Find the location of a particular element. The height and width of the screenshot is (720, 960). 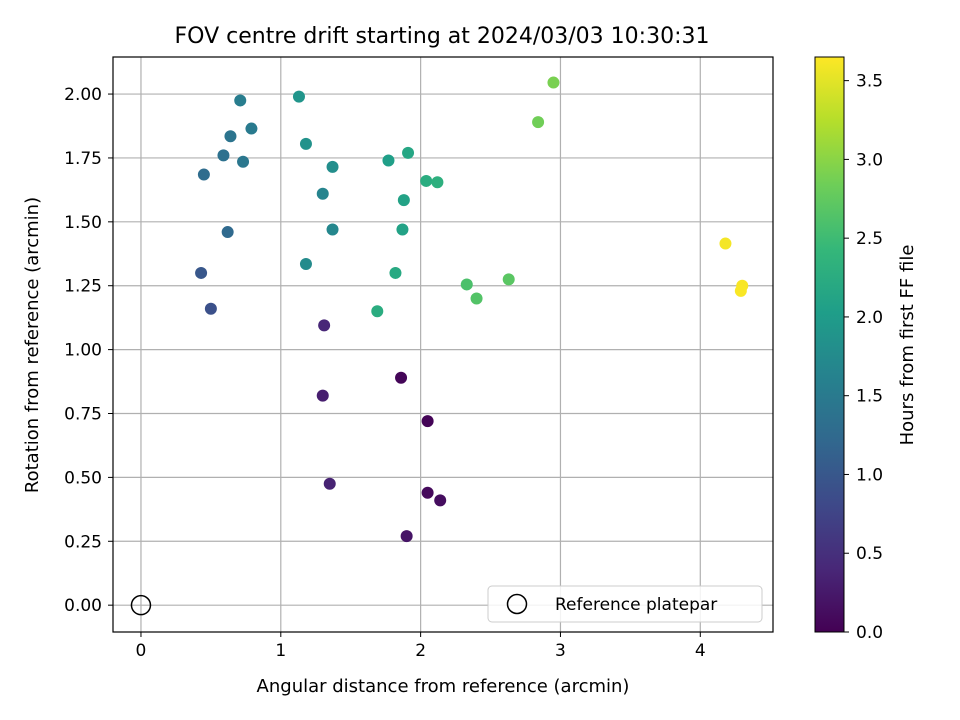

x-tick-label: 1 is located at coordinates (280, 651).